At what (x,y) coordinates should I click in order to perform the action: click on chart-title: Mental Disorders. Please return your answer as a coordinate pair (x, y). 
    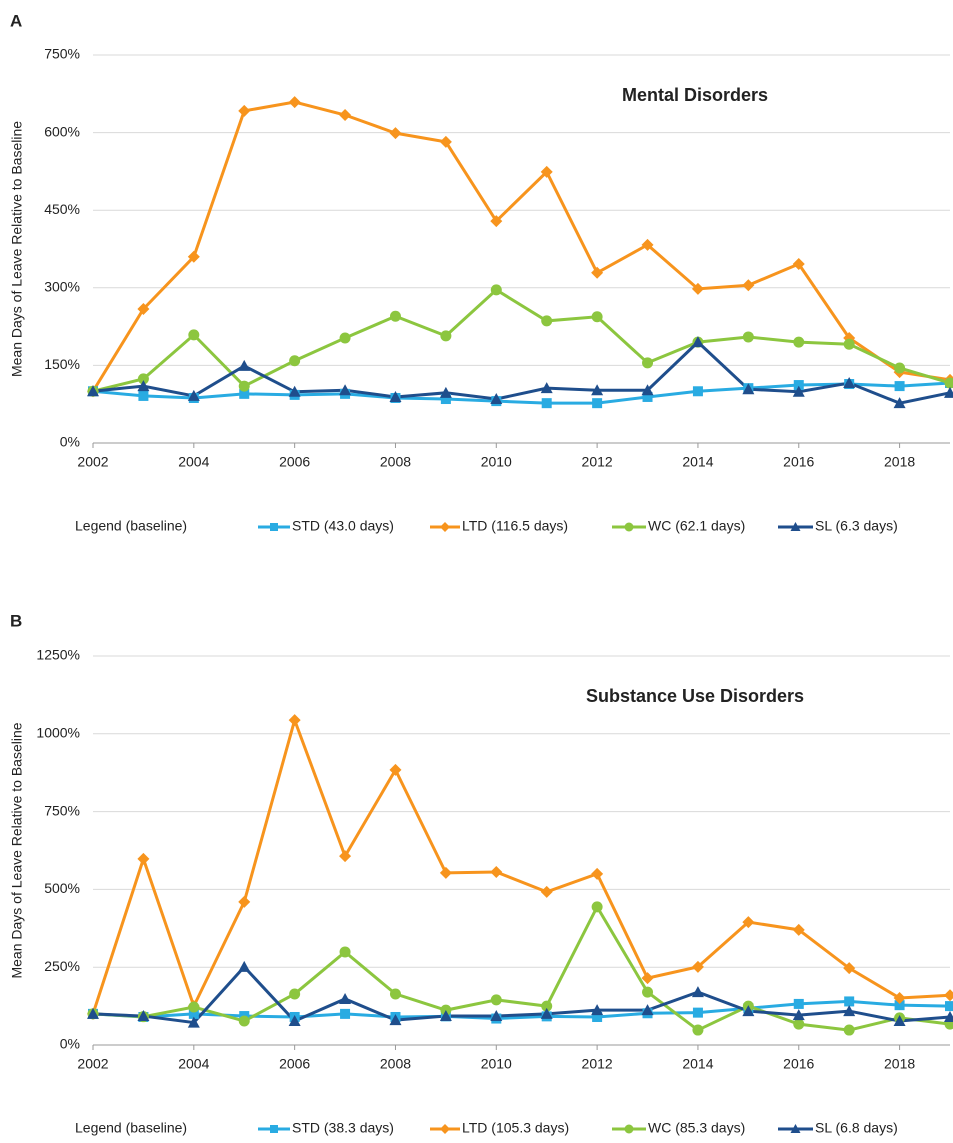
    Looking at the image, I should click on (695, 95).